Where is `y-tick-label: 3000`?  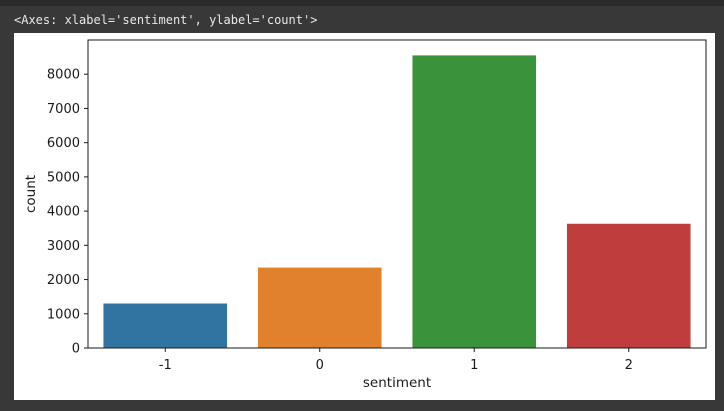
y-tick-label: 3000 is located at coordinates (63, 246).